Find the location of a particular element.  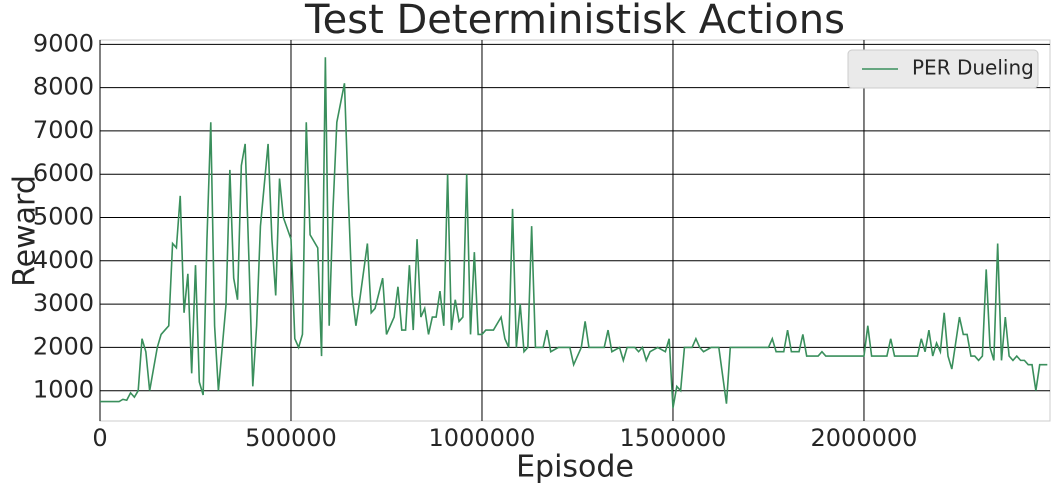

y-tick-label: 1000 is located at coordinates (63, 390).